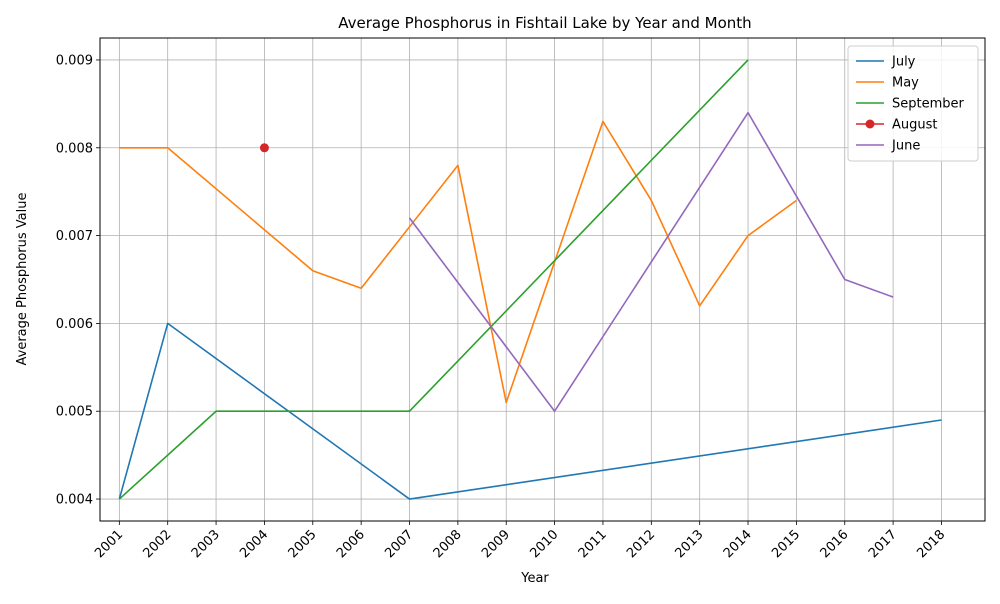 This screenshot has width=1000, height=604. I want to click on legend-label-august: August, so click(915, 125).